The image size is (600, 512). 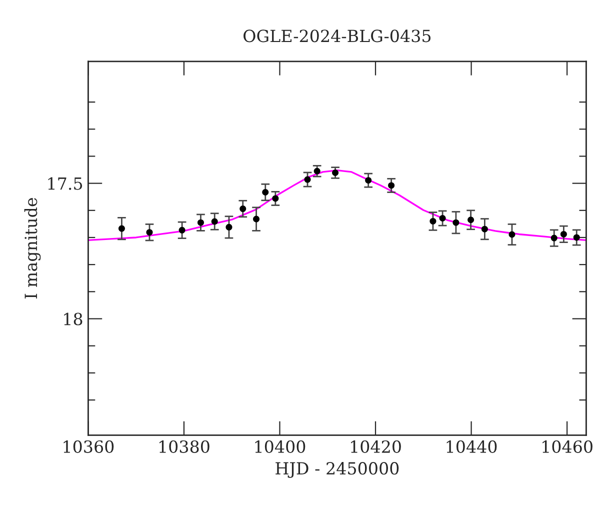 What do you see at coordinates (280, 446) in the screenshot?
I see `x-tick-label: 10400` at bounding box center [280, 446].